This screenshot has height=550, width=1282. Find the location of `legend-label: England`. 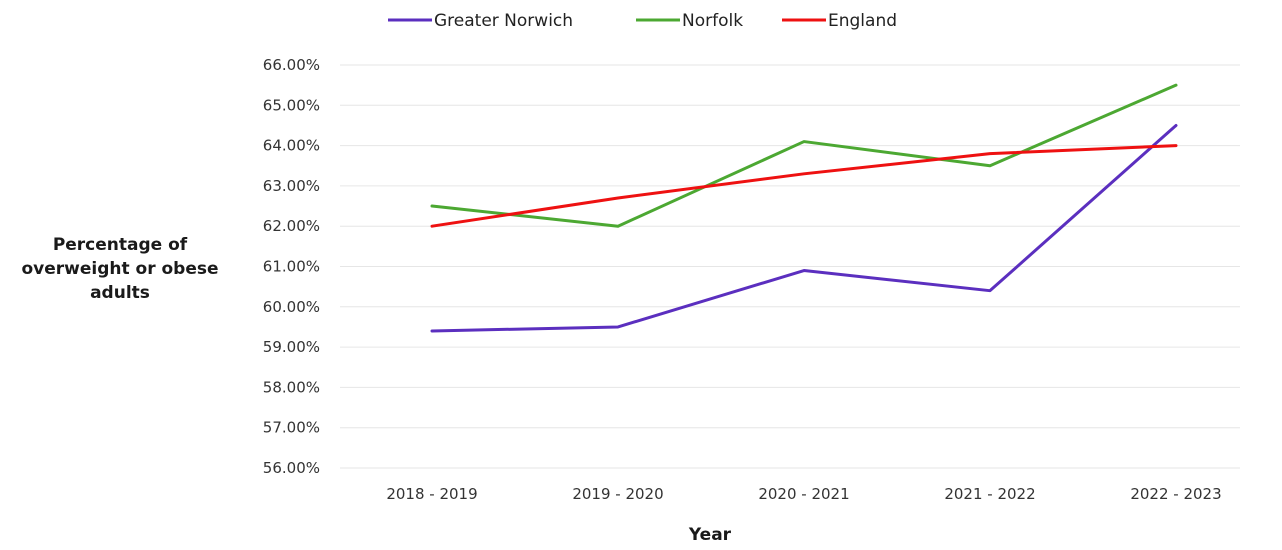

legend-label: England is located at coordinates (862, 21).